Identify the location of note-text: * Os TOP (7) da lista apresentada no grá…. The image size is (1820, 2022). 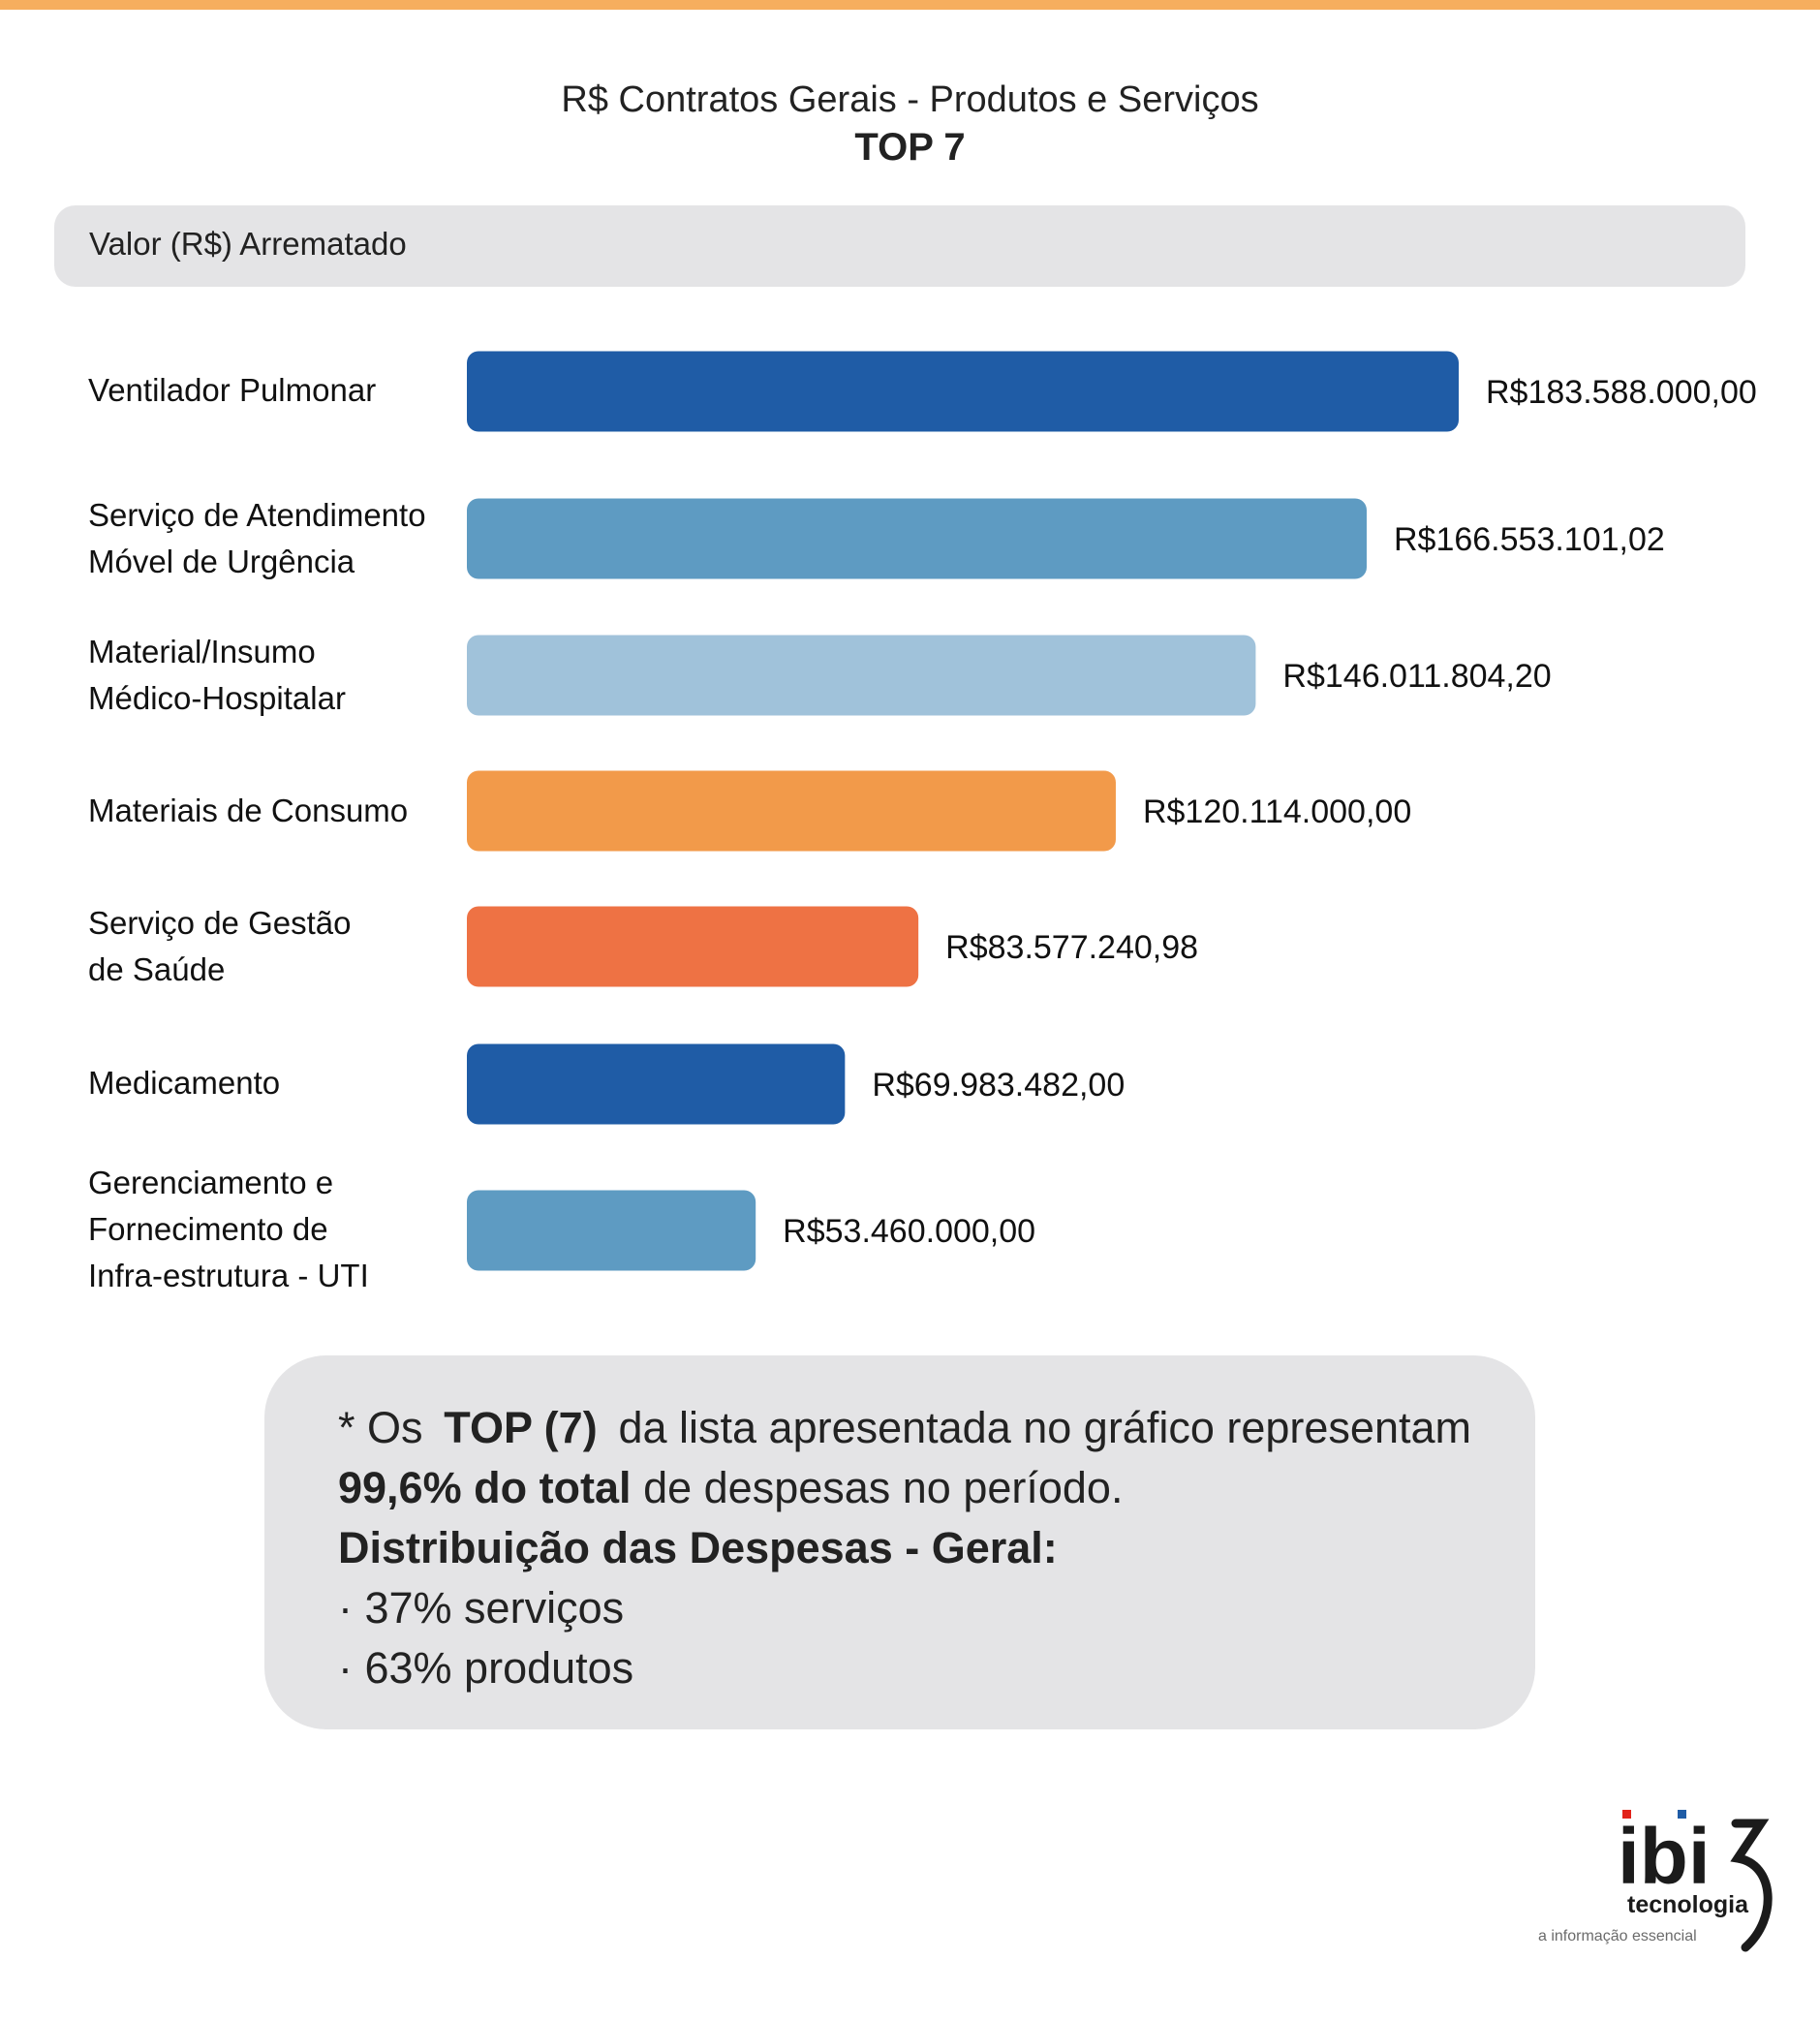
(904, 1548).